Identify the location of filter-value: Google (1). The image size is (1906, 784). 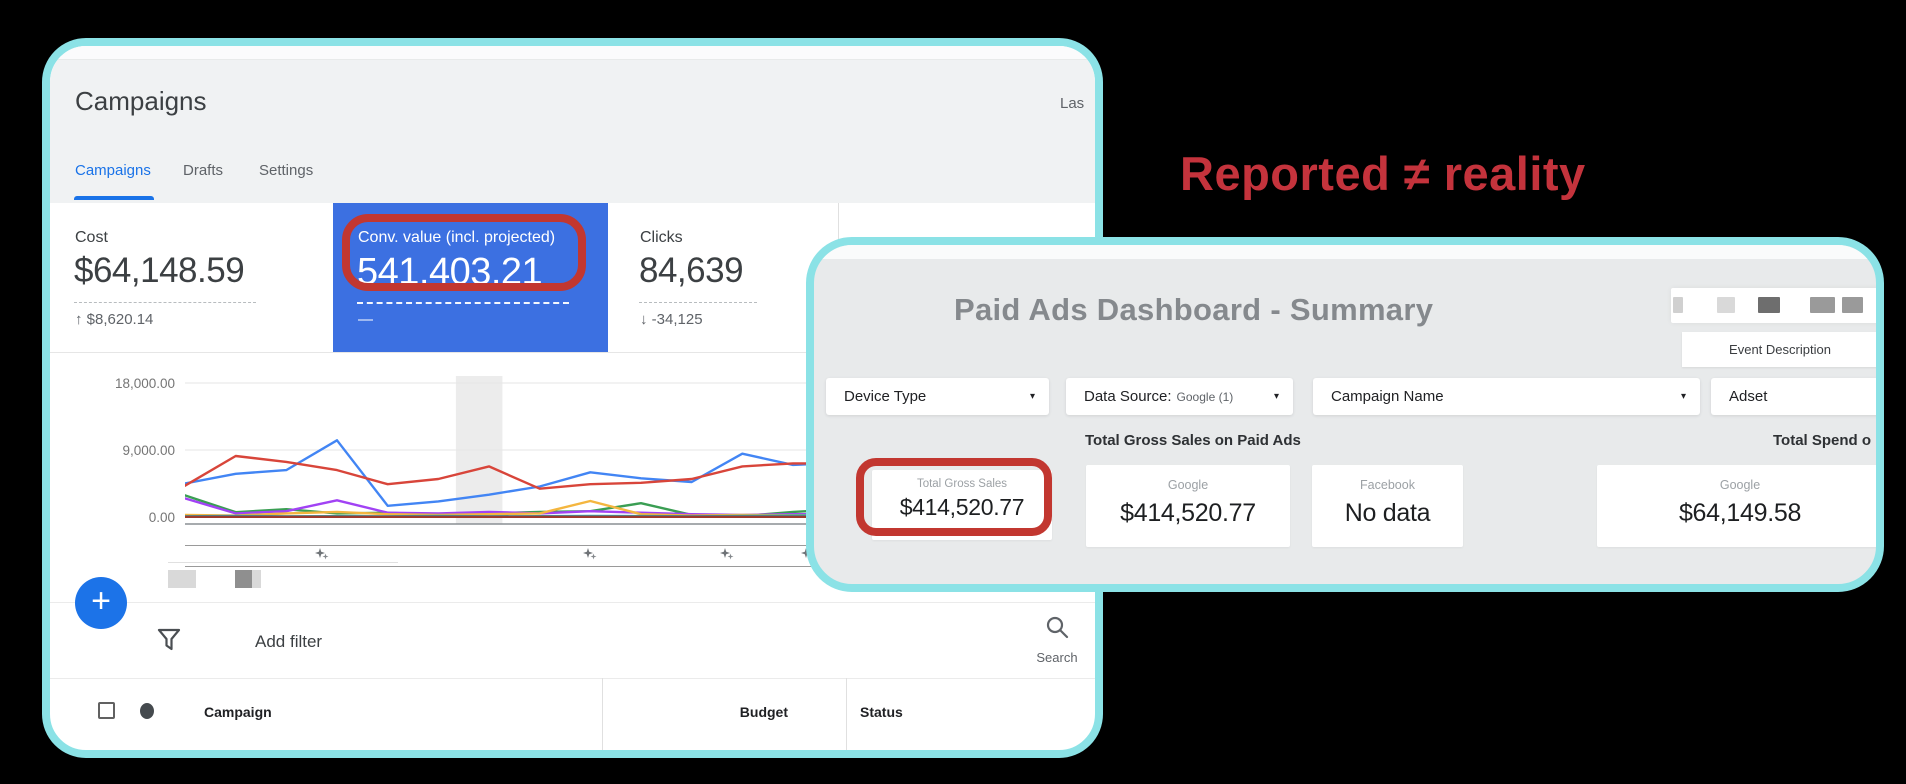
(1205, 396).